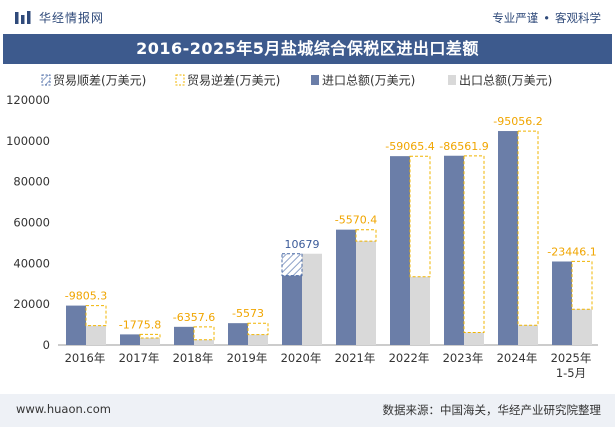 This screenshot has width=615, height=427. What do you see at coordinates (307, 410) in the screenshot?
I see `footer: www.huaon.com 数据来源：中国海关，华经产业研究院整理` at bounding box center [307, 410].